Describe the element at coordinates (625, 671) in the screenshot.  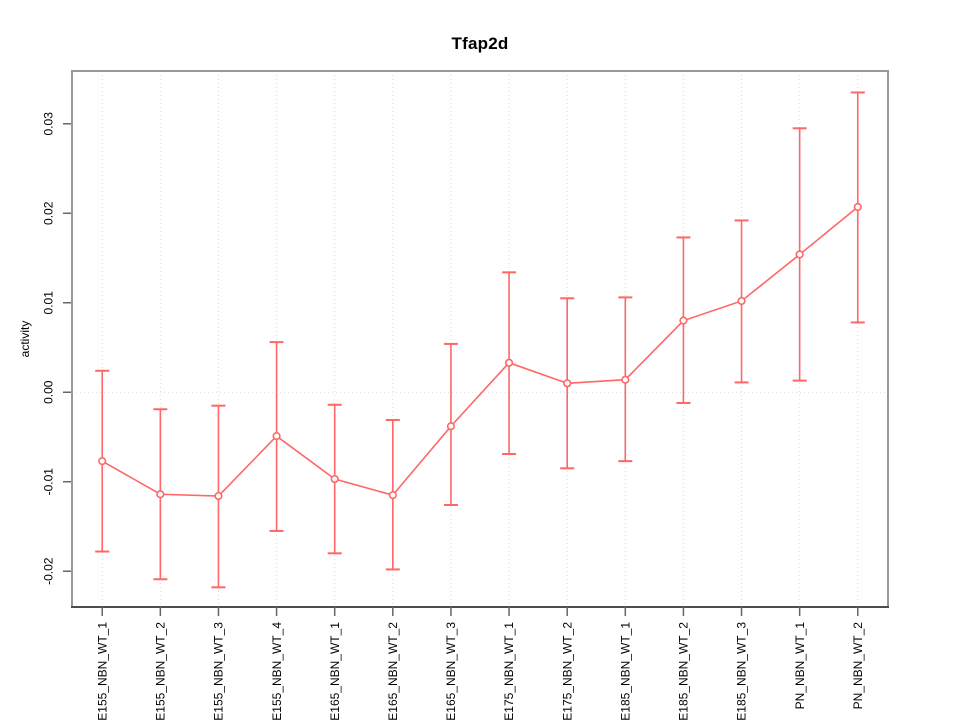
I see `x-tick-label: E185_NBN_WT_1` at that location.